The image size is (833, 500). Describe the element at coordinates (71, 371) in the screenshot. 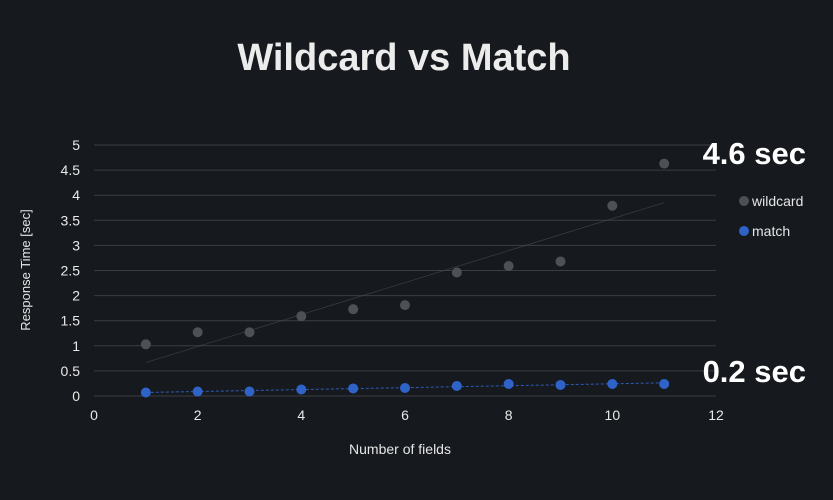

I see `y-tick-label: 0.5` at that location.